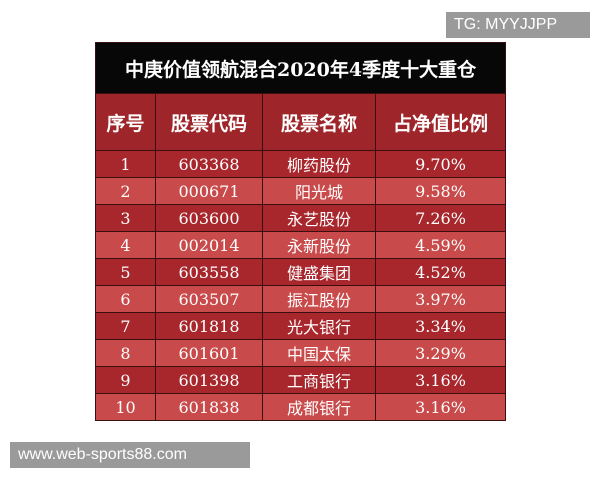 The width and height of the screenshot is (600, 480). What do you see at coordinates (125, 122) in the screenshot?
I see `column-header: 序号` at bounding box center [125, 122].